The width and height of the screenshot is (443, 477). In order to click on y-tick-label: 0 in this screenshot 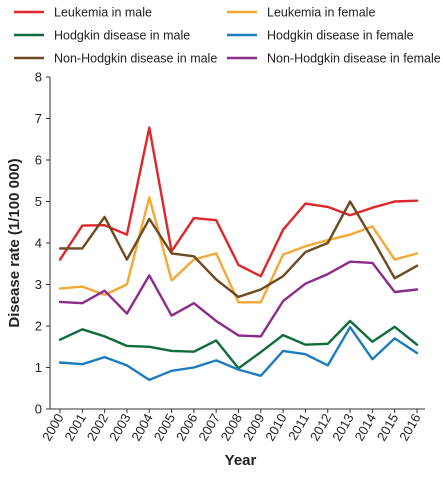, I will do `click(38, 409)`.